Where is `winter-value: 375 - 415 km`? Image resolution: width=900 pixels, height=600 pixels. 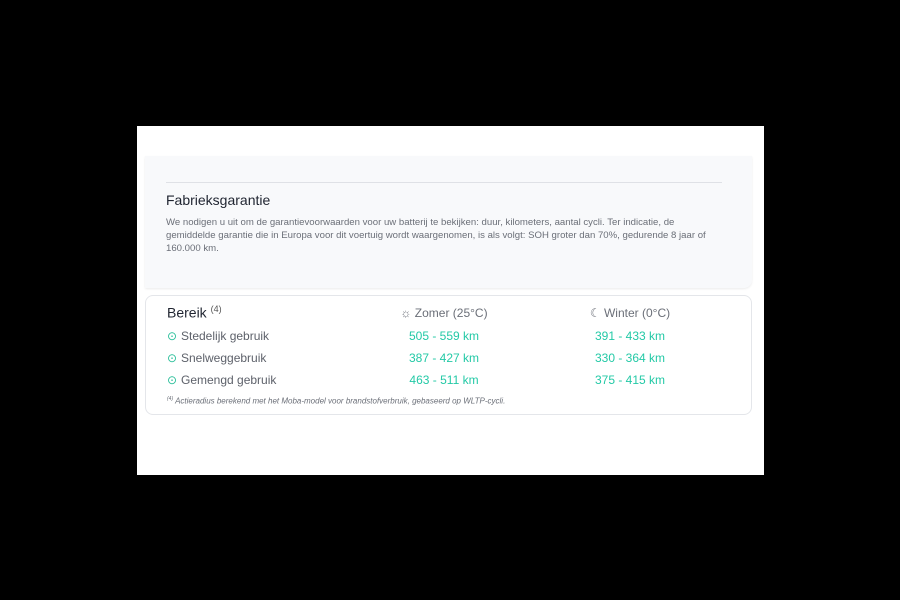 winter-value: 375 - 415 km is located at coordinates (630, 380).